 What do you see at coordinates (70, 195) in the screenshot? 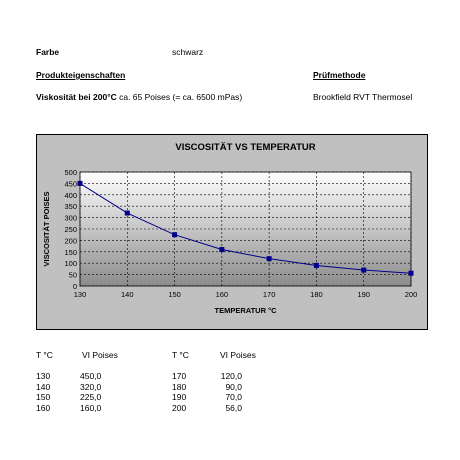
I see `y-tick-label: 400` at bounding box center [70, 195].